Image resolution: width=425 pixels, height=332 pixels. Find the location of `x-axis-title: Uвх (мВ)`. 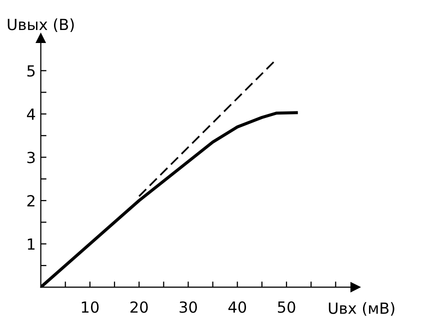

x-axis-title: Uвх (мВ) is located at coordinates (361, 309).